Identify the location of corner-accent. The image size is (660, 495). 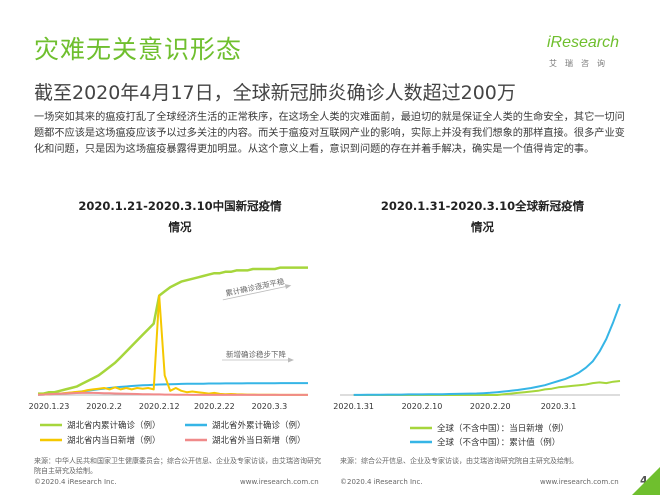
(646, 481).